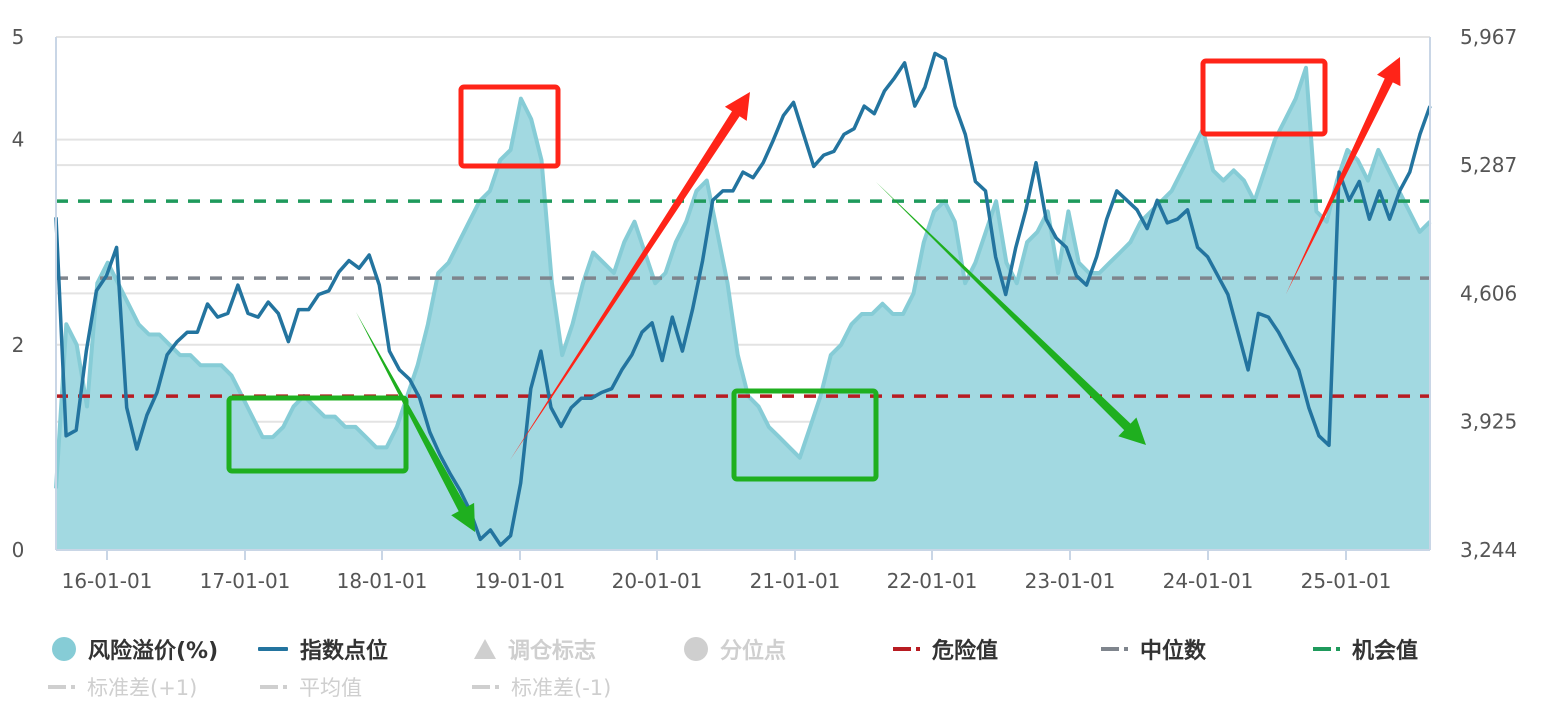  Describe the element at coordinates (1385, 651) in the screenshot. I see `legend-label: 机会值` at that location.